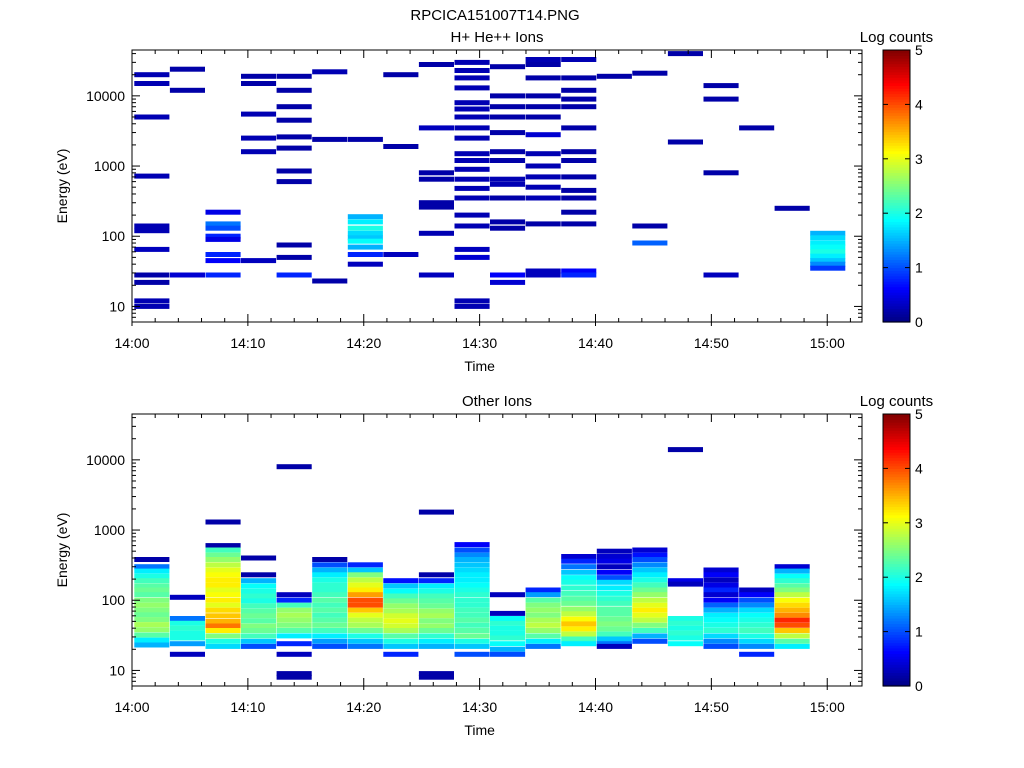 Image resolution: width=1024 pixels, height=768 pixels. What do you see at coordinates (479, 707) in the screenshot?
I see `x-tick-label: 14:30` at bounding box center [479, 707].